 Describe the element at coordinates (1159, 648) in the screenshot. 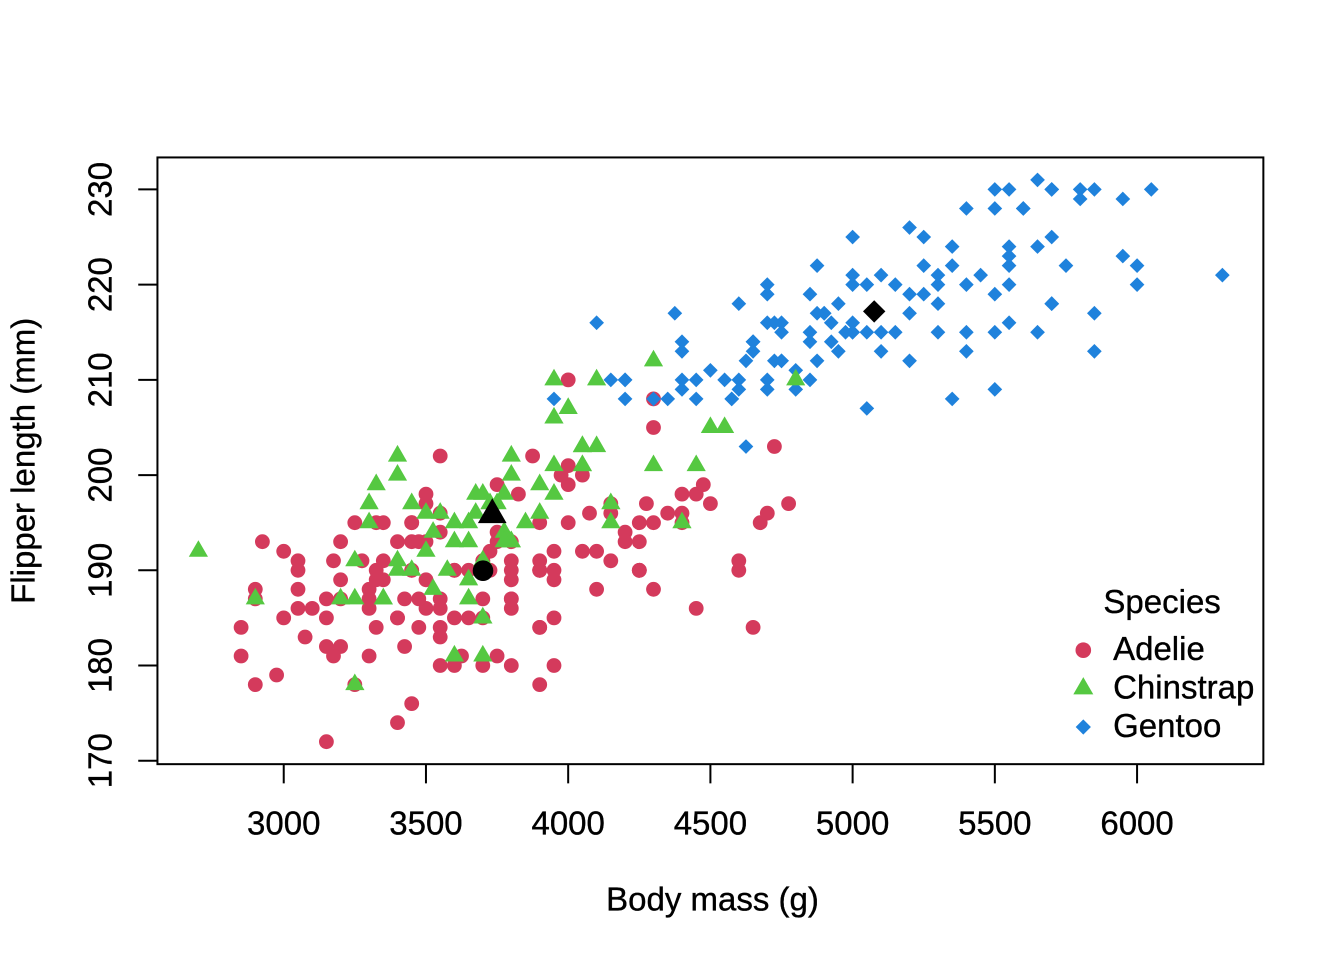

I see `svg-text: Adelie` at that location.